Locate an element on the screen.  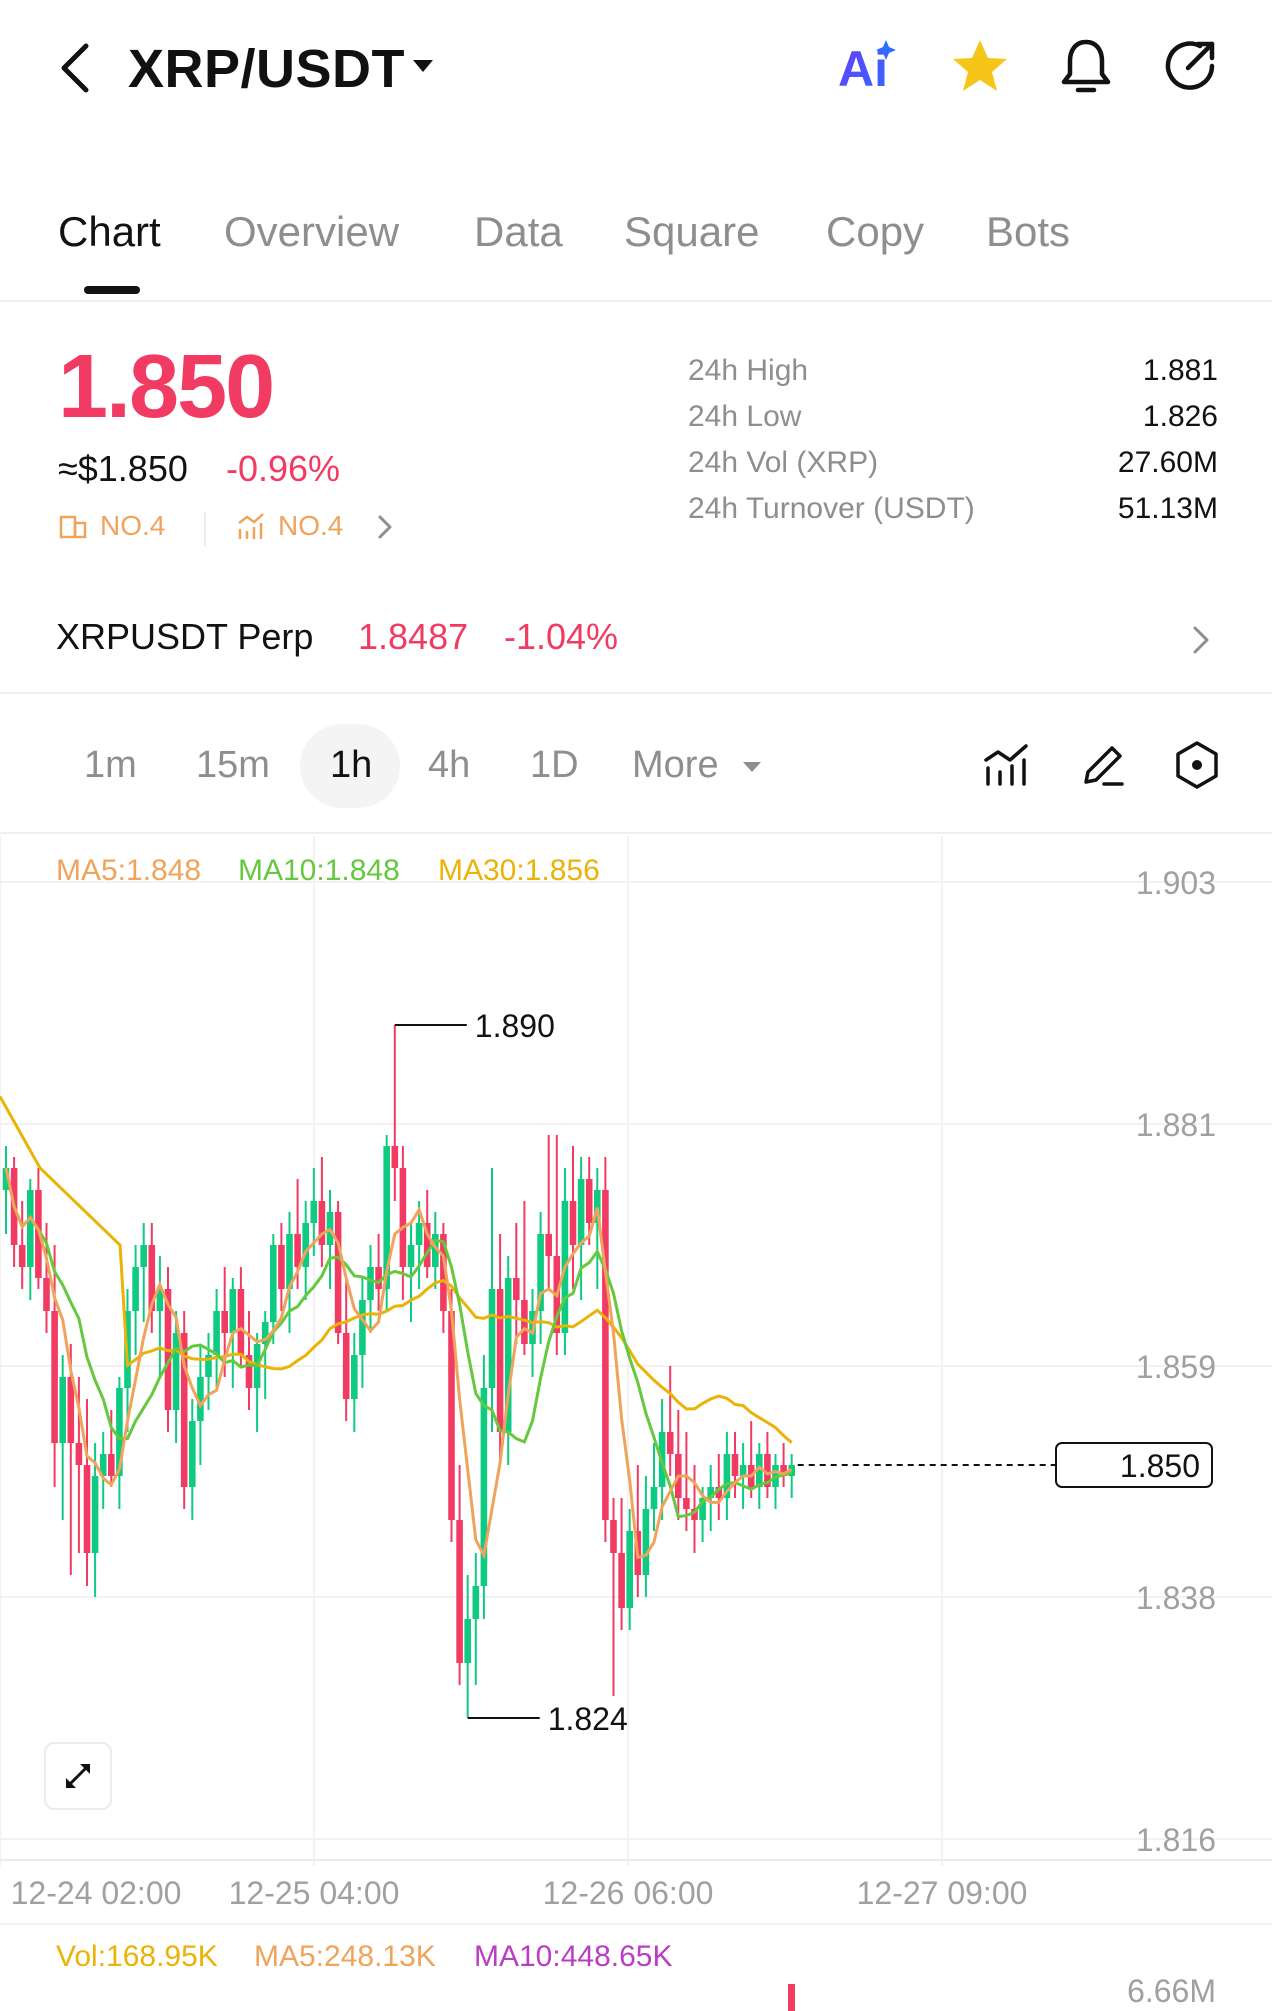
expand-chart-button is located at coordinates (78, 1776).